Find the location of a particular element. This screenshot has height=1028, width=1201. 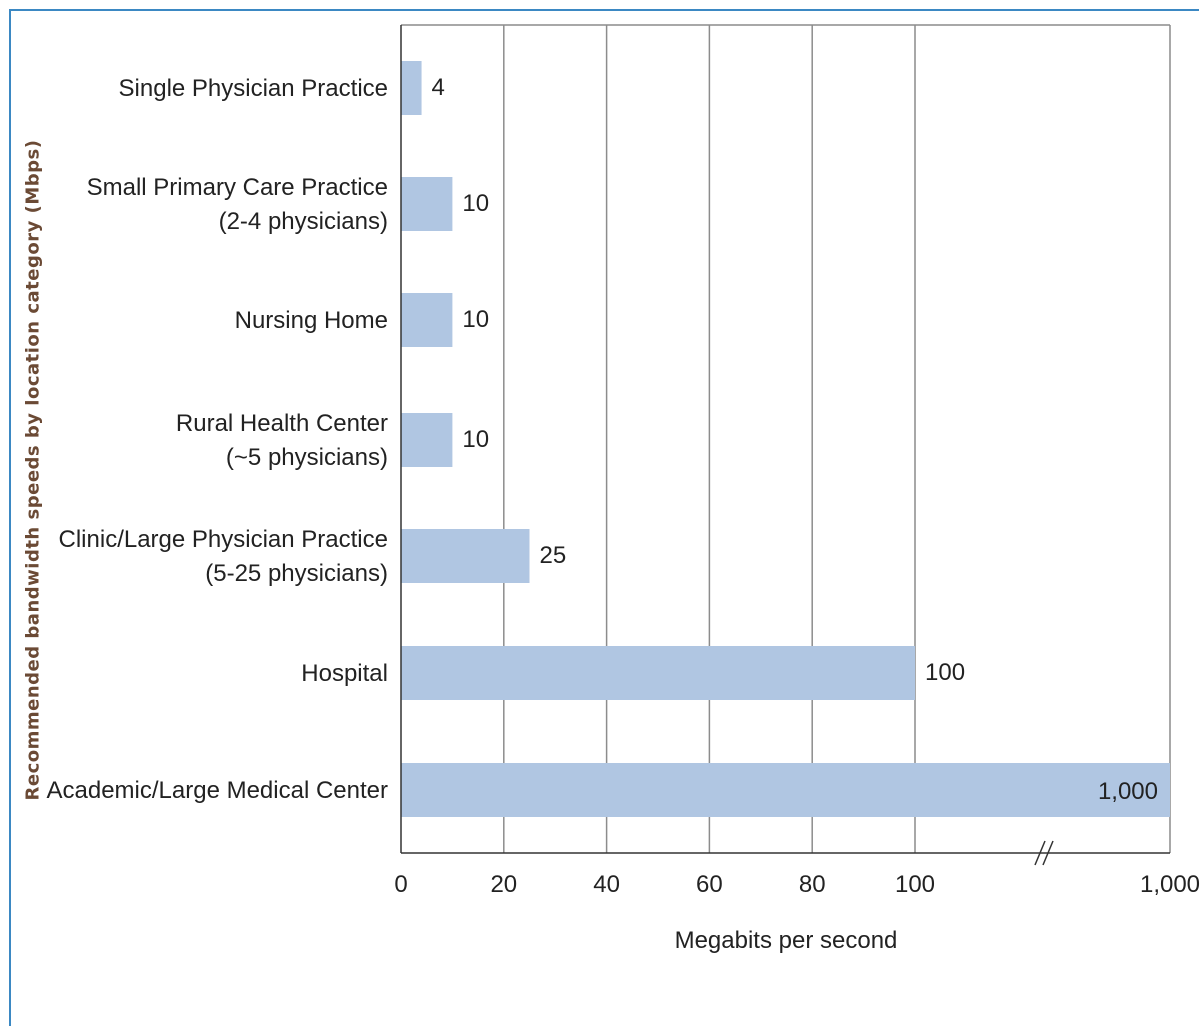

x-tick-label: 20 is located at coordinates (503, 884).